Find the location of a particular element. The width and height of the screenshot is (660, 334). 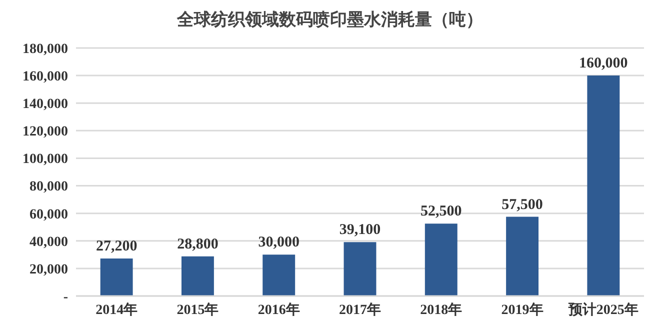

data-label: 27,200 is located at coordinates (117, 246).